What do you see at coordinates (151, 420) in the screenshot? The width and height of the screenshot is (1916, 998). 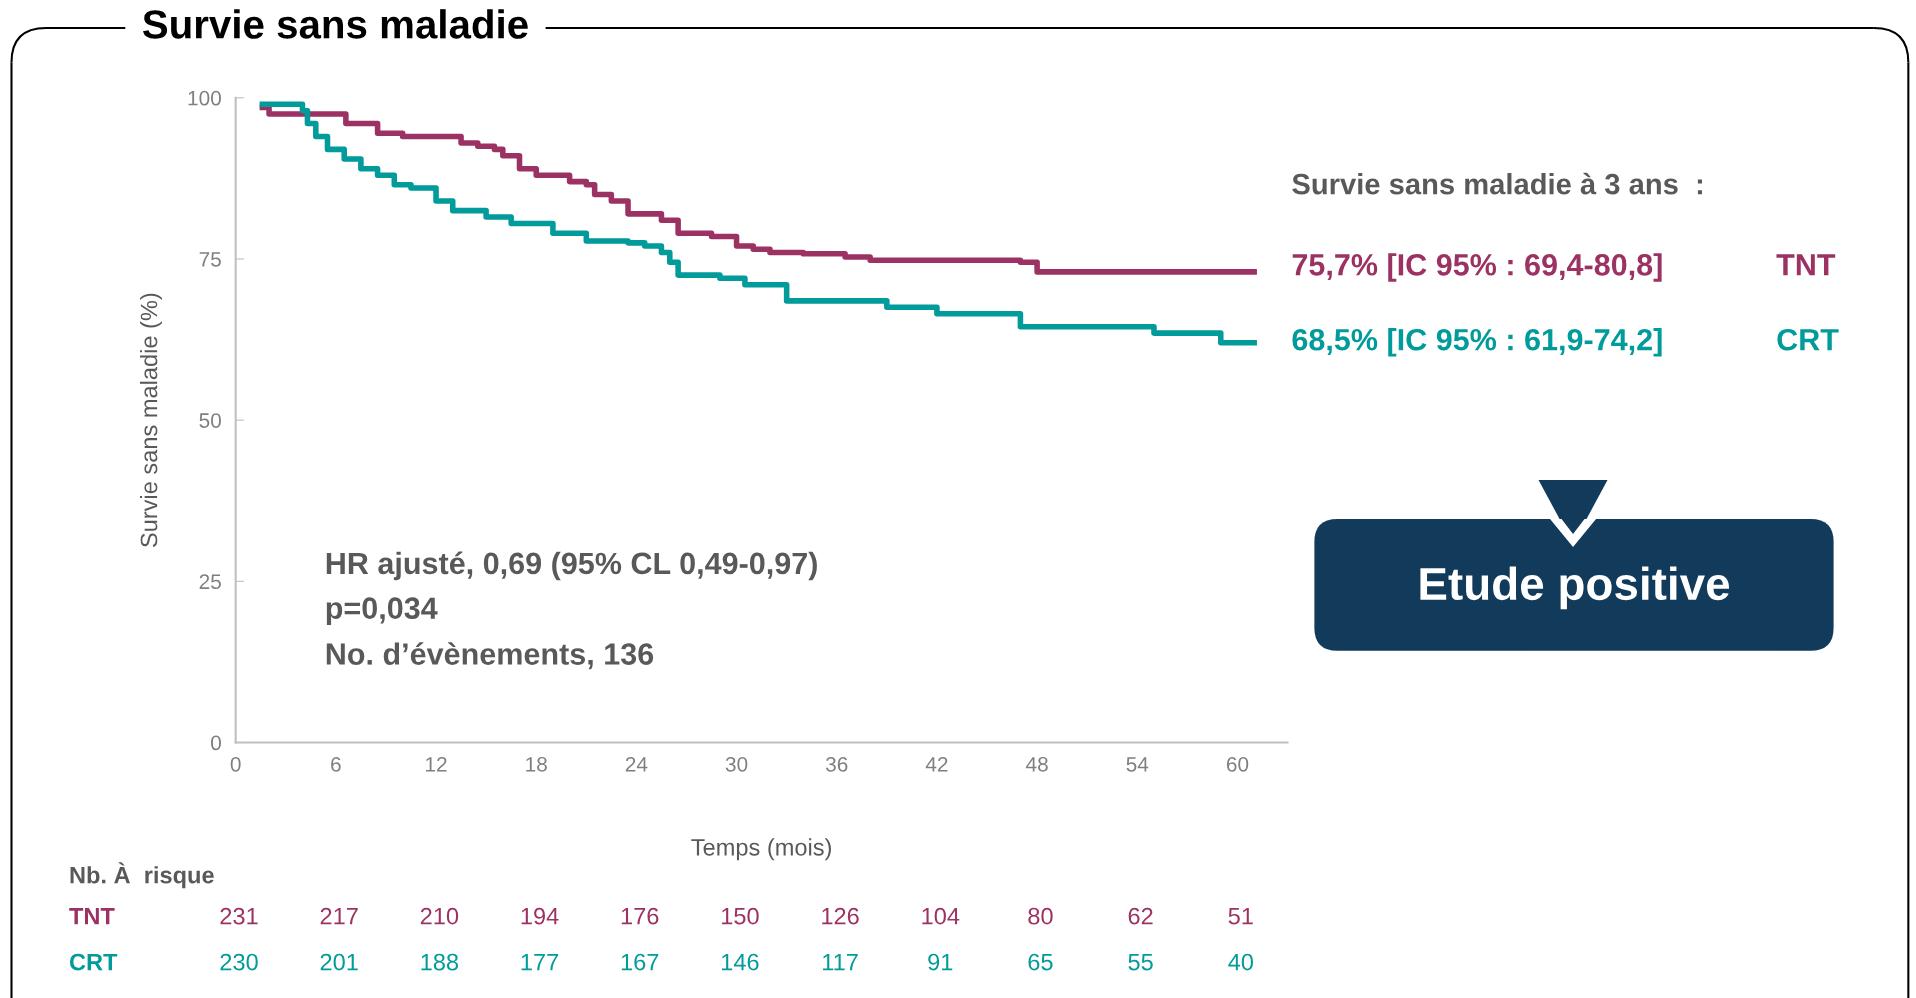 I see `y-axis-title: Survie sans maladie (%)` at bounding box center [151, 420].